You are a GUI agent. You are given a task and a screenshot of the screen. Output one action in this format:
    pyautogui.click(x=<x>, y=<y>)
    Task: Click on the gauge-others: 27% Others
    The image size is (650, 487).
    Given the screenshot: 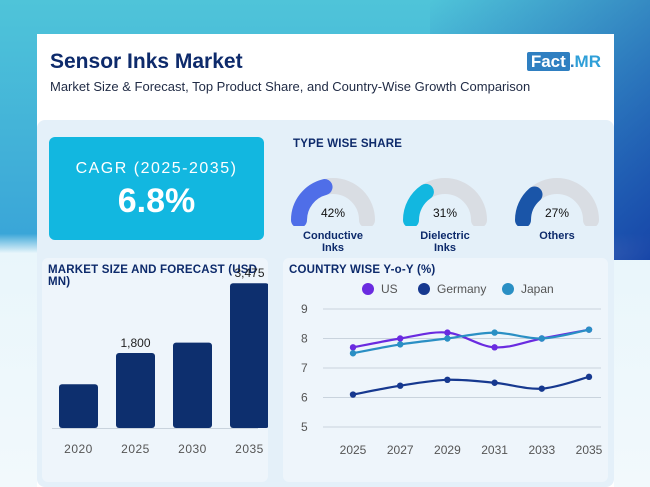 What is the action you would take?
    pyautogui.click(x=557, y=209)
    